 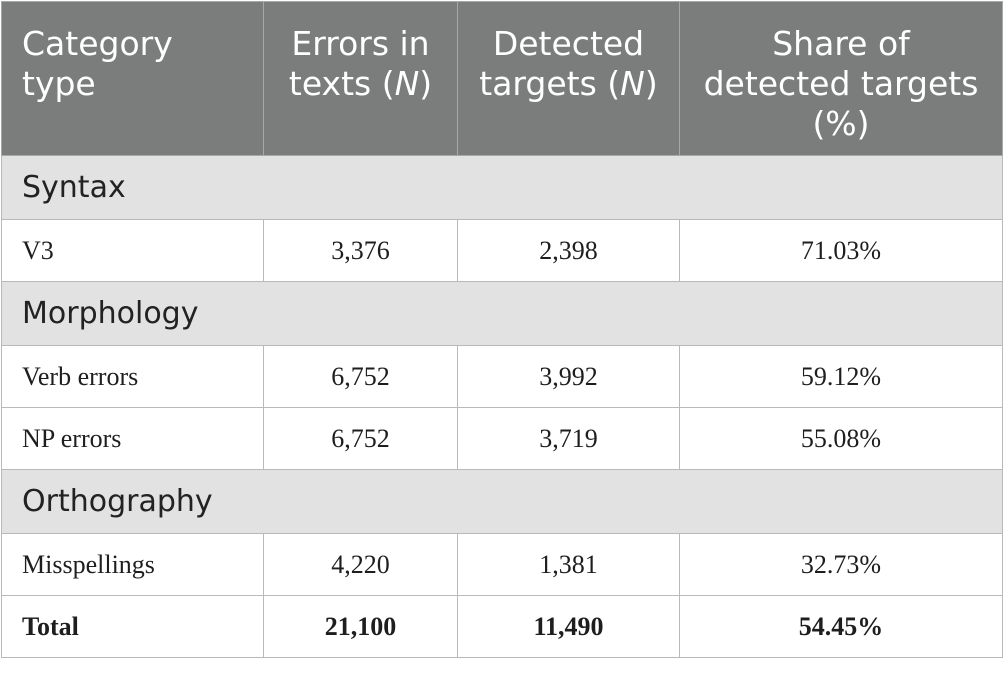 I want to click on row-label: Verb errors, so click(x=132, y=376).